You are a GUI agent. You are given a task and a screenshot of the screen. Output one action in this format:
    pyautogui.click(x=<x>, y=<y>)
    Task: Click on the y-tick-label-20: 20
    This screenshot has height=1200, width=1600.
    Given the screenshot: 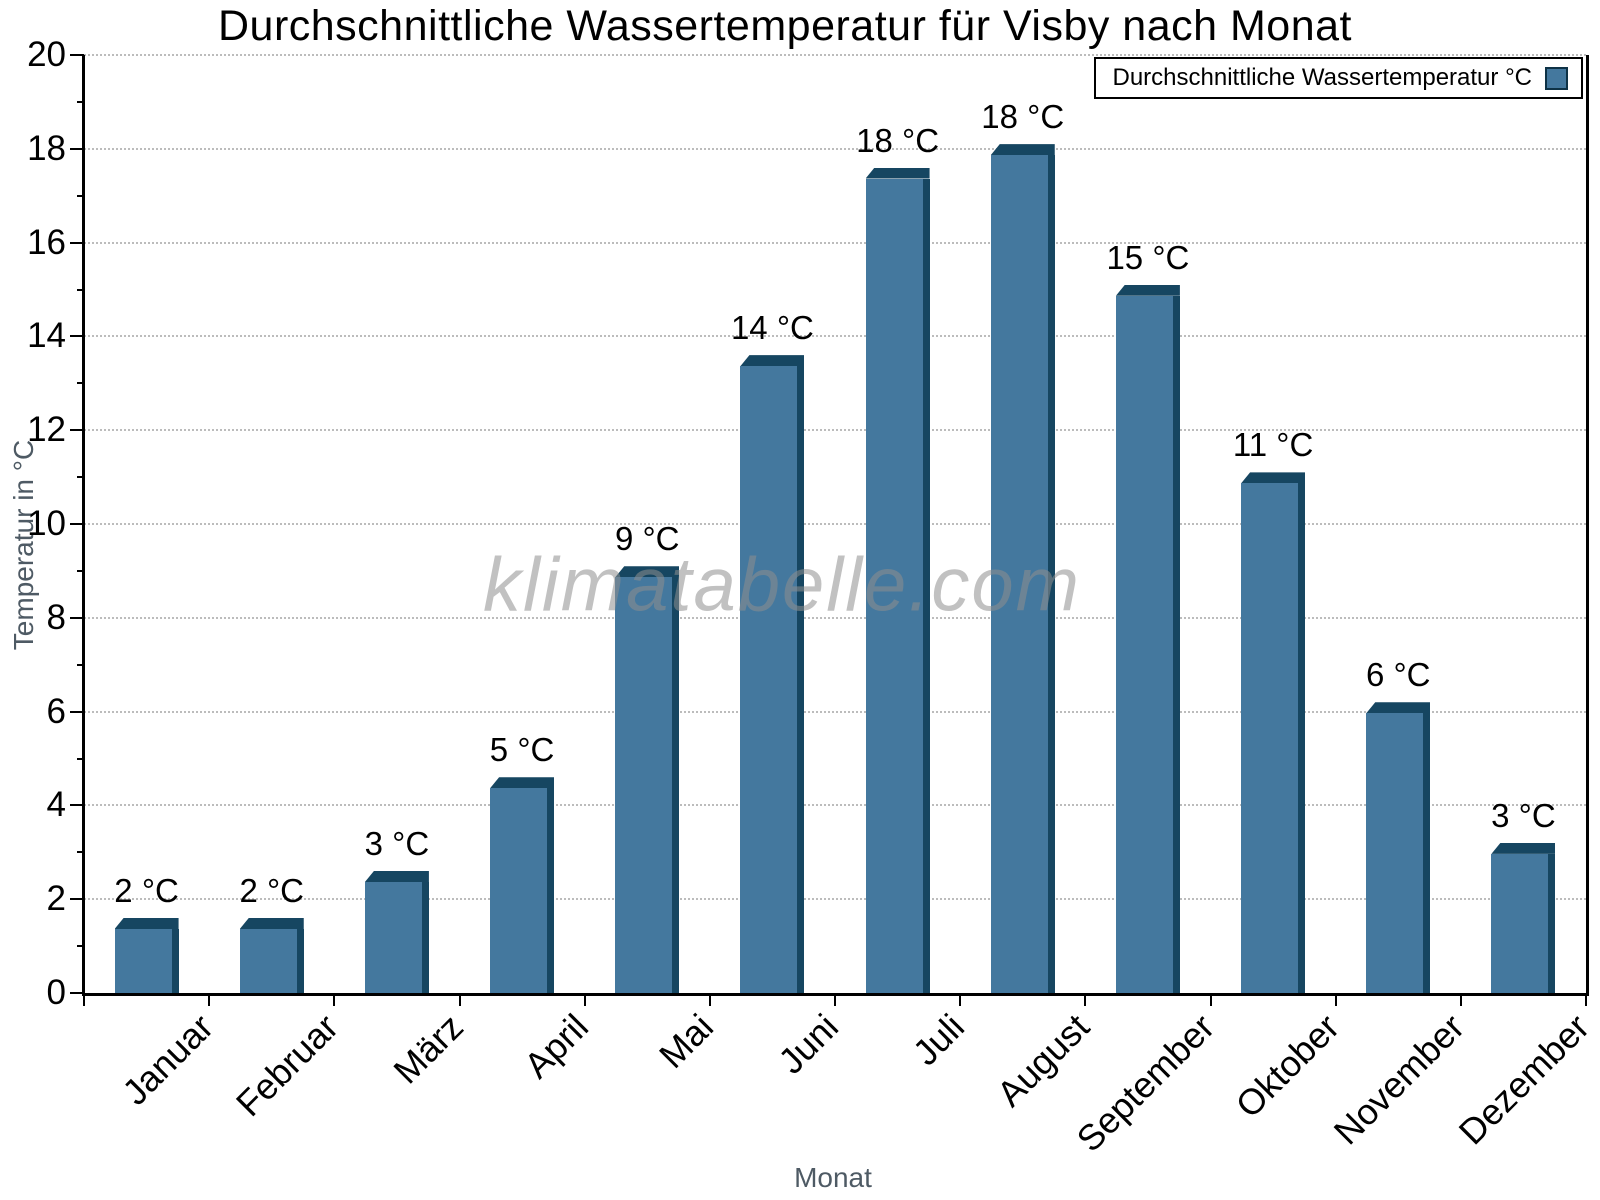 What is the action you would take?
    pyautogui.click(x=46, y=54)
    